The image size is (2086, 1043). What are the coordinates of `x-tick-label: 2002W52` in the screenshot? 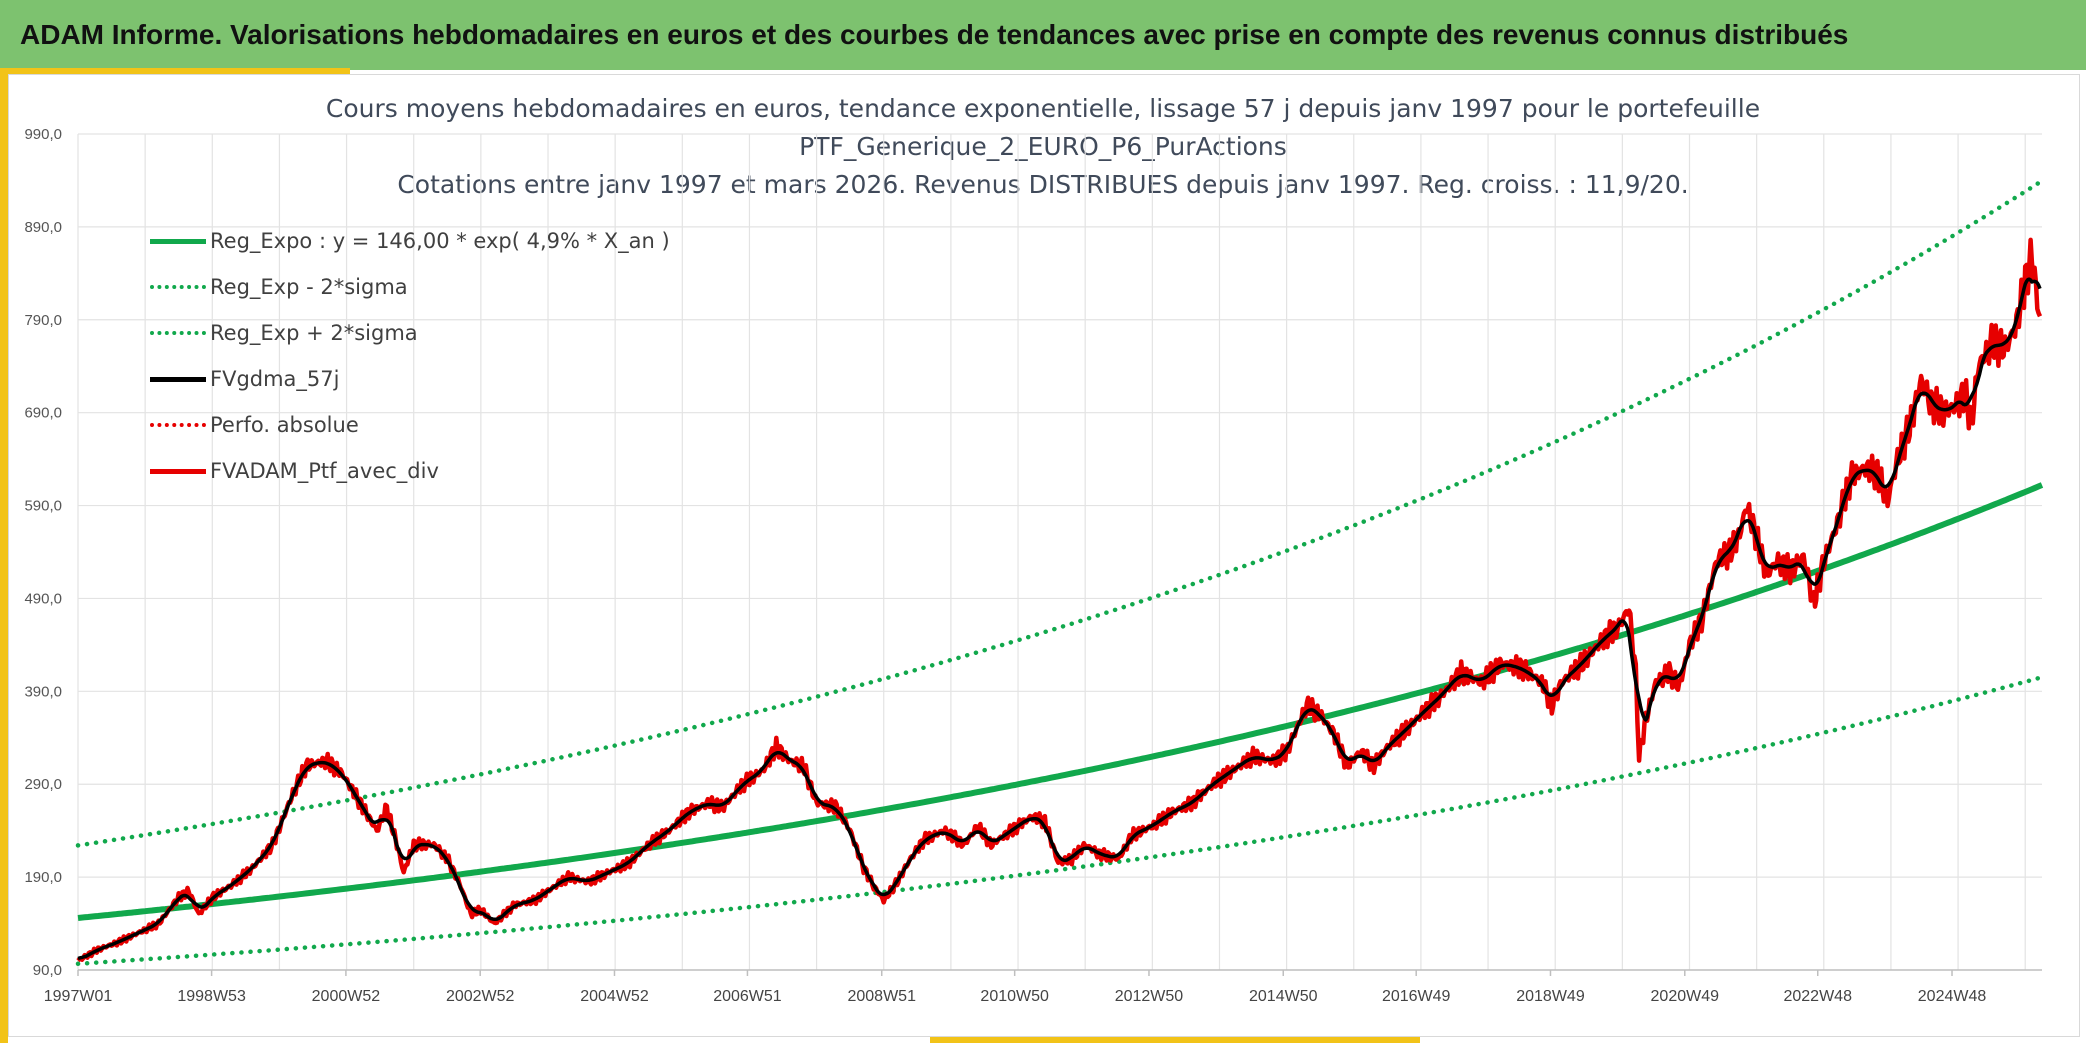 It's located at (480, 996).